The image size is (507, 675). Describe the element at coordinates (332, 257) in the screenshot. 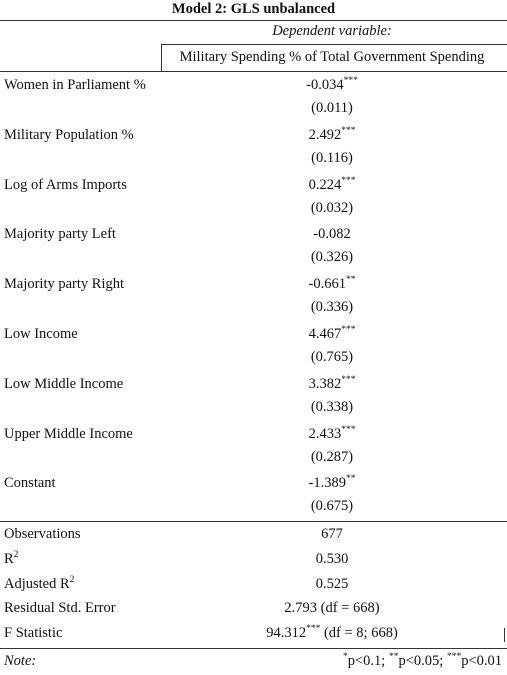

I see `standard-error-value: (0.326)` at that location.